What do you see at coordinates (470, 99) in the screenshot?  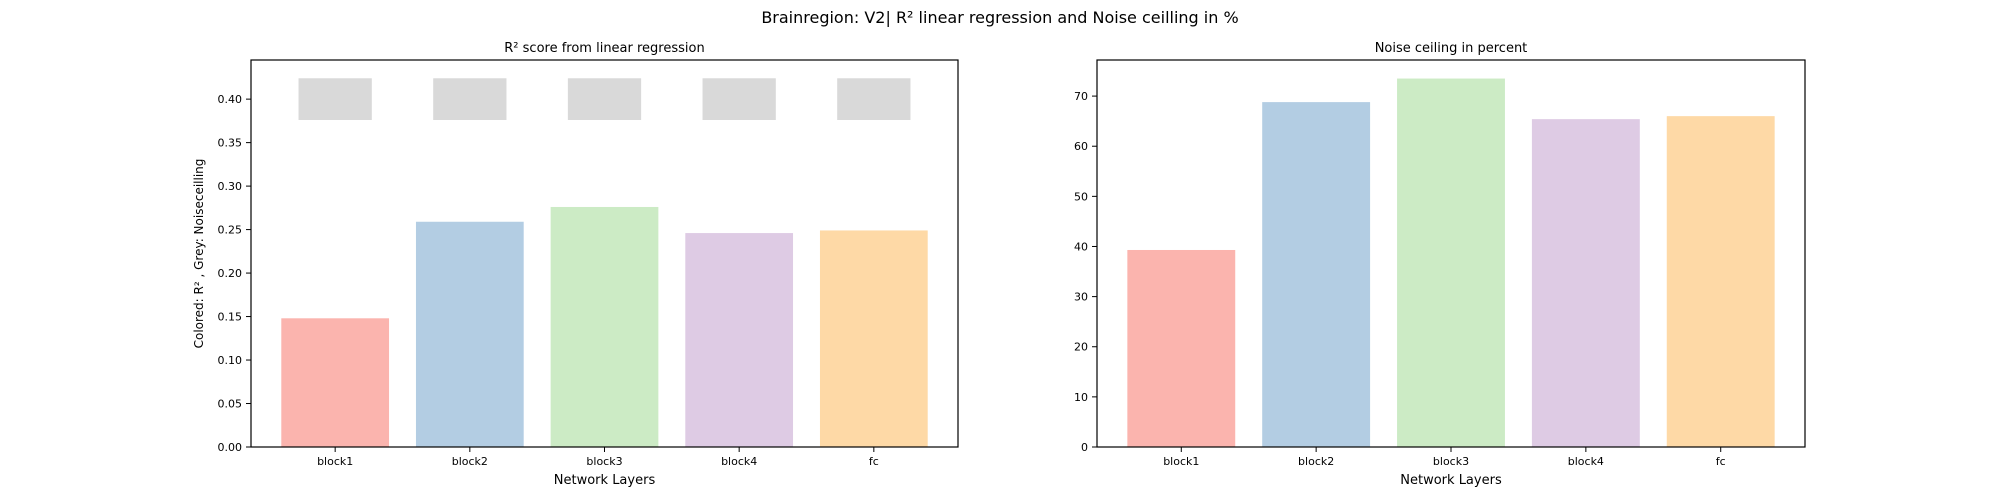 I see `noise-ceiling-marker-block2` at bounding box center [470, 99].